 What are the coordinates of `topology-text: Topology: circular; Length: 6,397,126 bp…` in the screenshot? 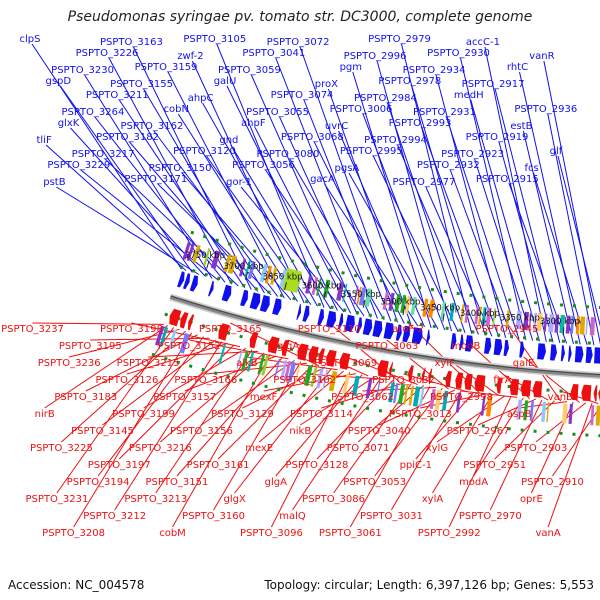 It's located at (428, 585).